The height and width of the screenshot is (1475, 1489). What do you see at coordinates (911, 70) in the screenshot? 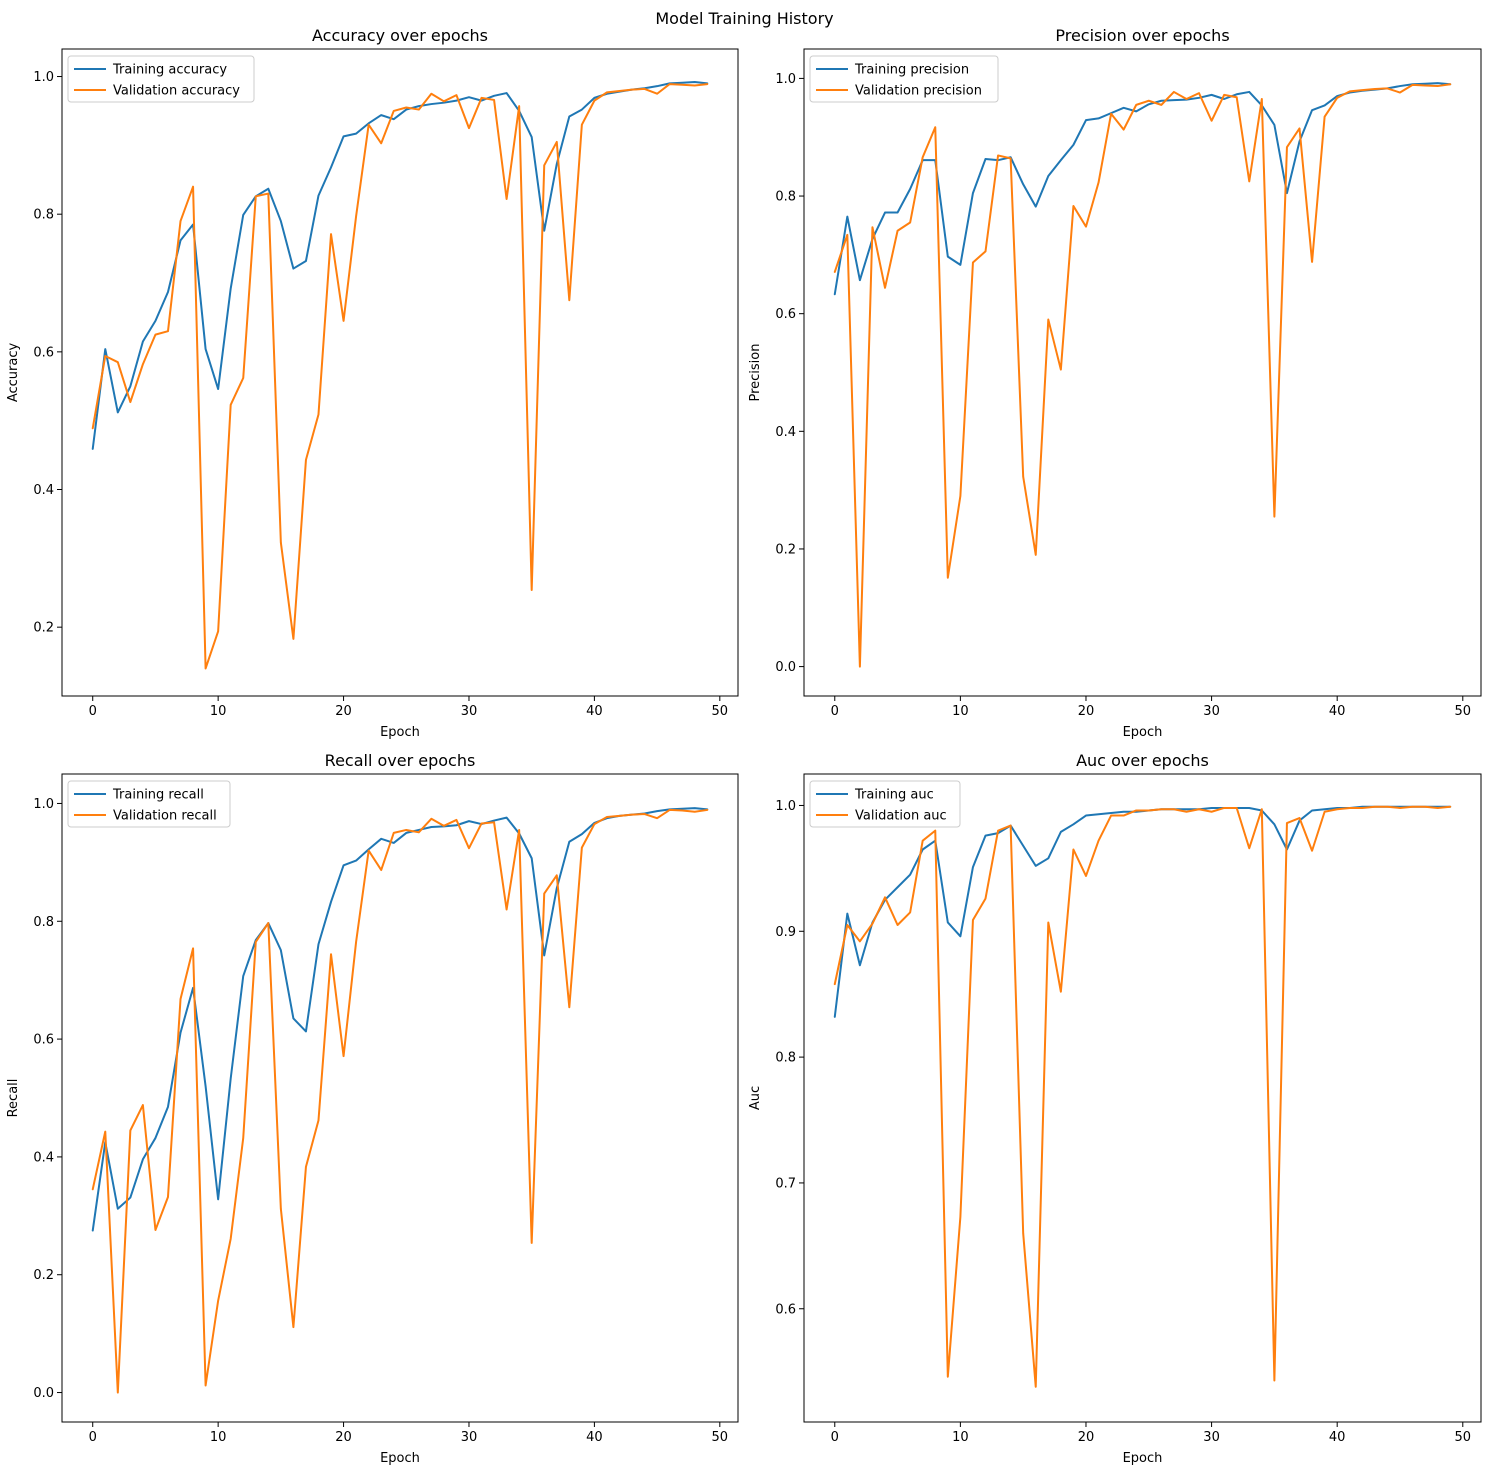
I see `legend-label-training: Training precision` at bounding box center [911, 70].